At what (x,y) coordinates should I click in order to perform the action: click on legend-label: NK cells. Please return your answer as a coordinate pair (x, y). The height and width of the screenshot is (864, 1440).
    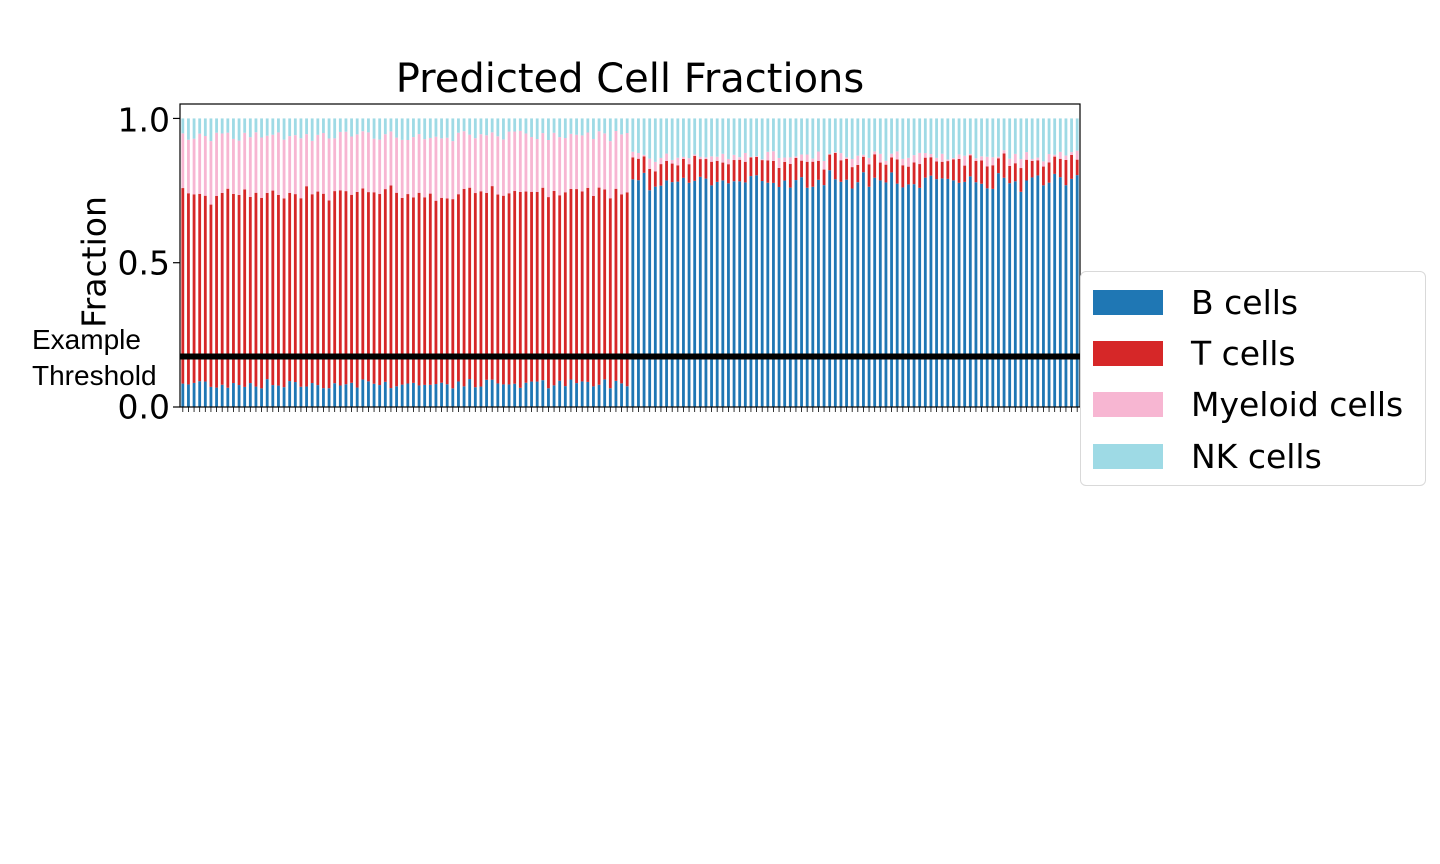
    Looking at the image, I should click on (1256, 456).